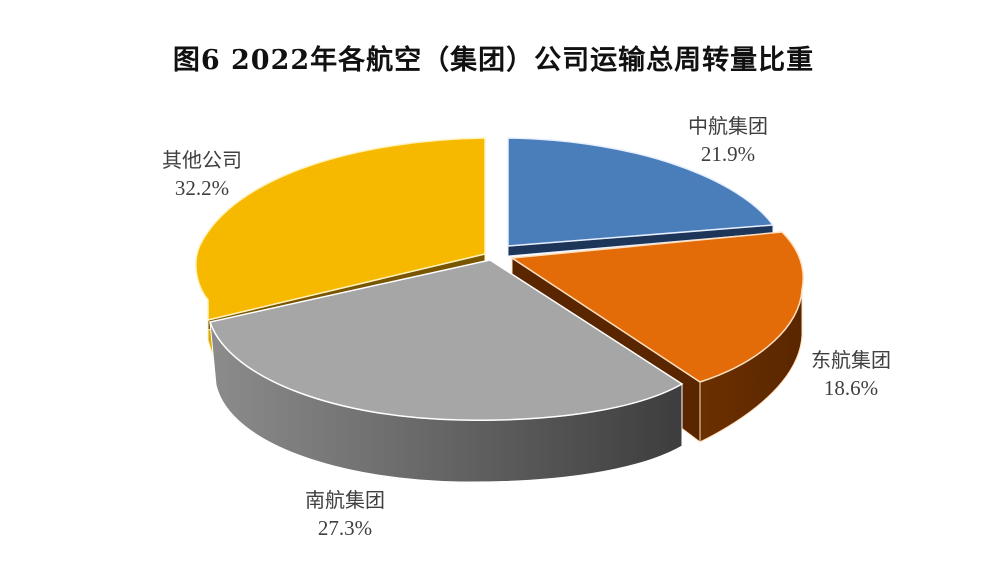  Describe the element at coordinates (851, 374) in the screenshot. I see `label-china-eastern: 东航集团 18.6%` at that location.